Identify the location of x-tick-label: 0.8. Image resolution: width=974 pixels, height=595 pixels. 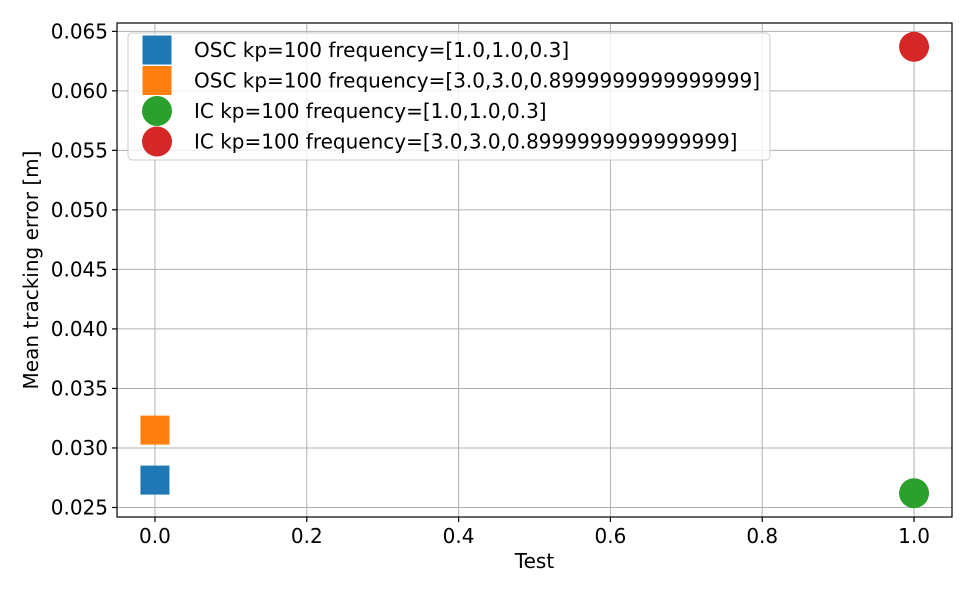
(762, 536).